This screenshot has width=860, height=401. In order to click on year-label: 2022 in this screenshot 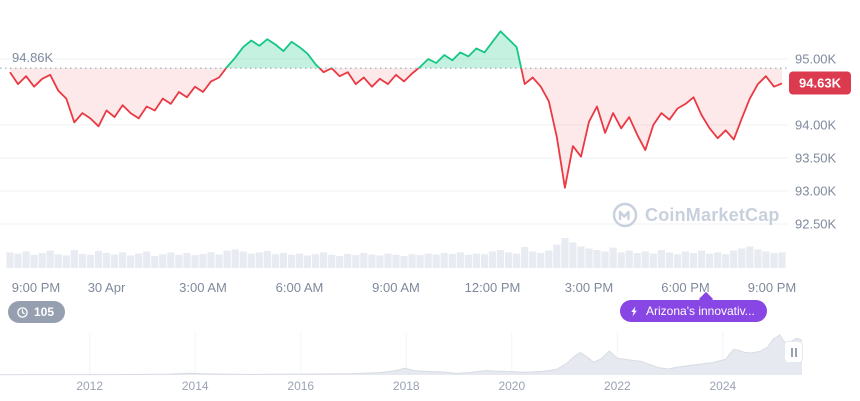, I will do `click(617, 386)`.